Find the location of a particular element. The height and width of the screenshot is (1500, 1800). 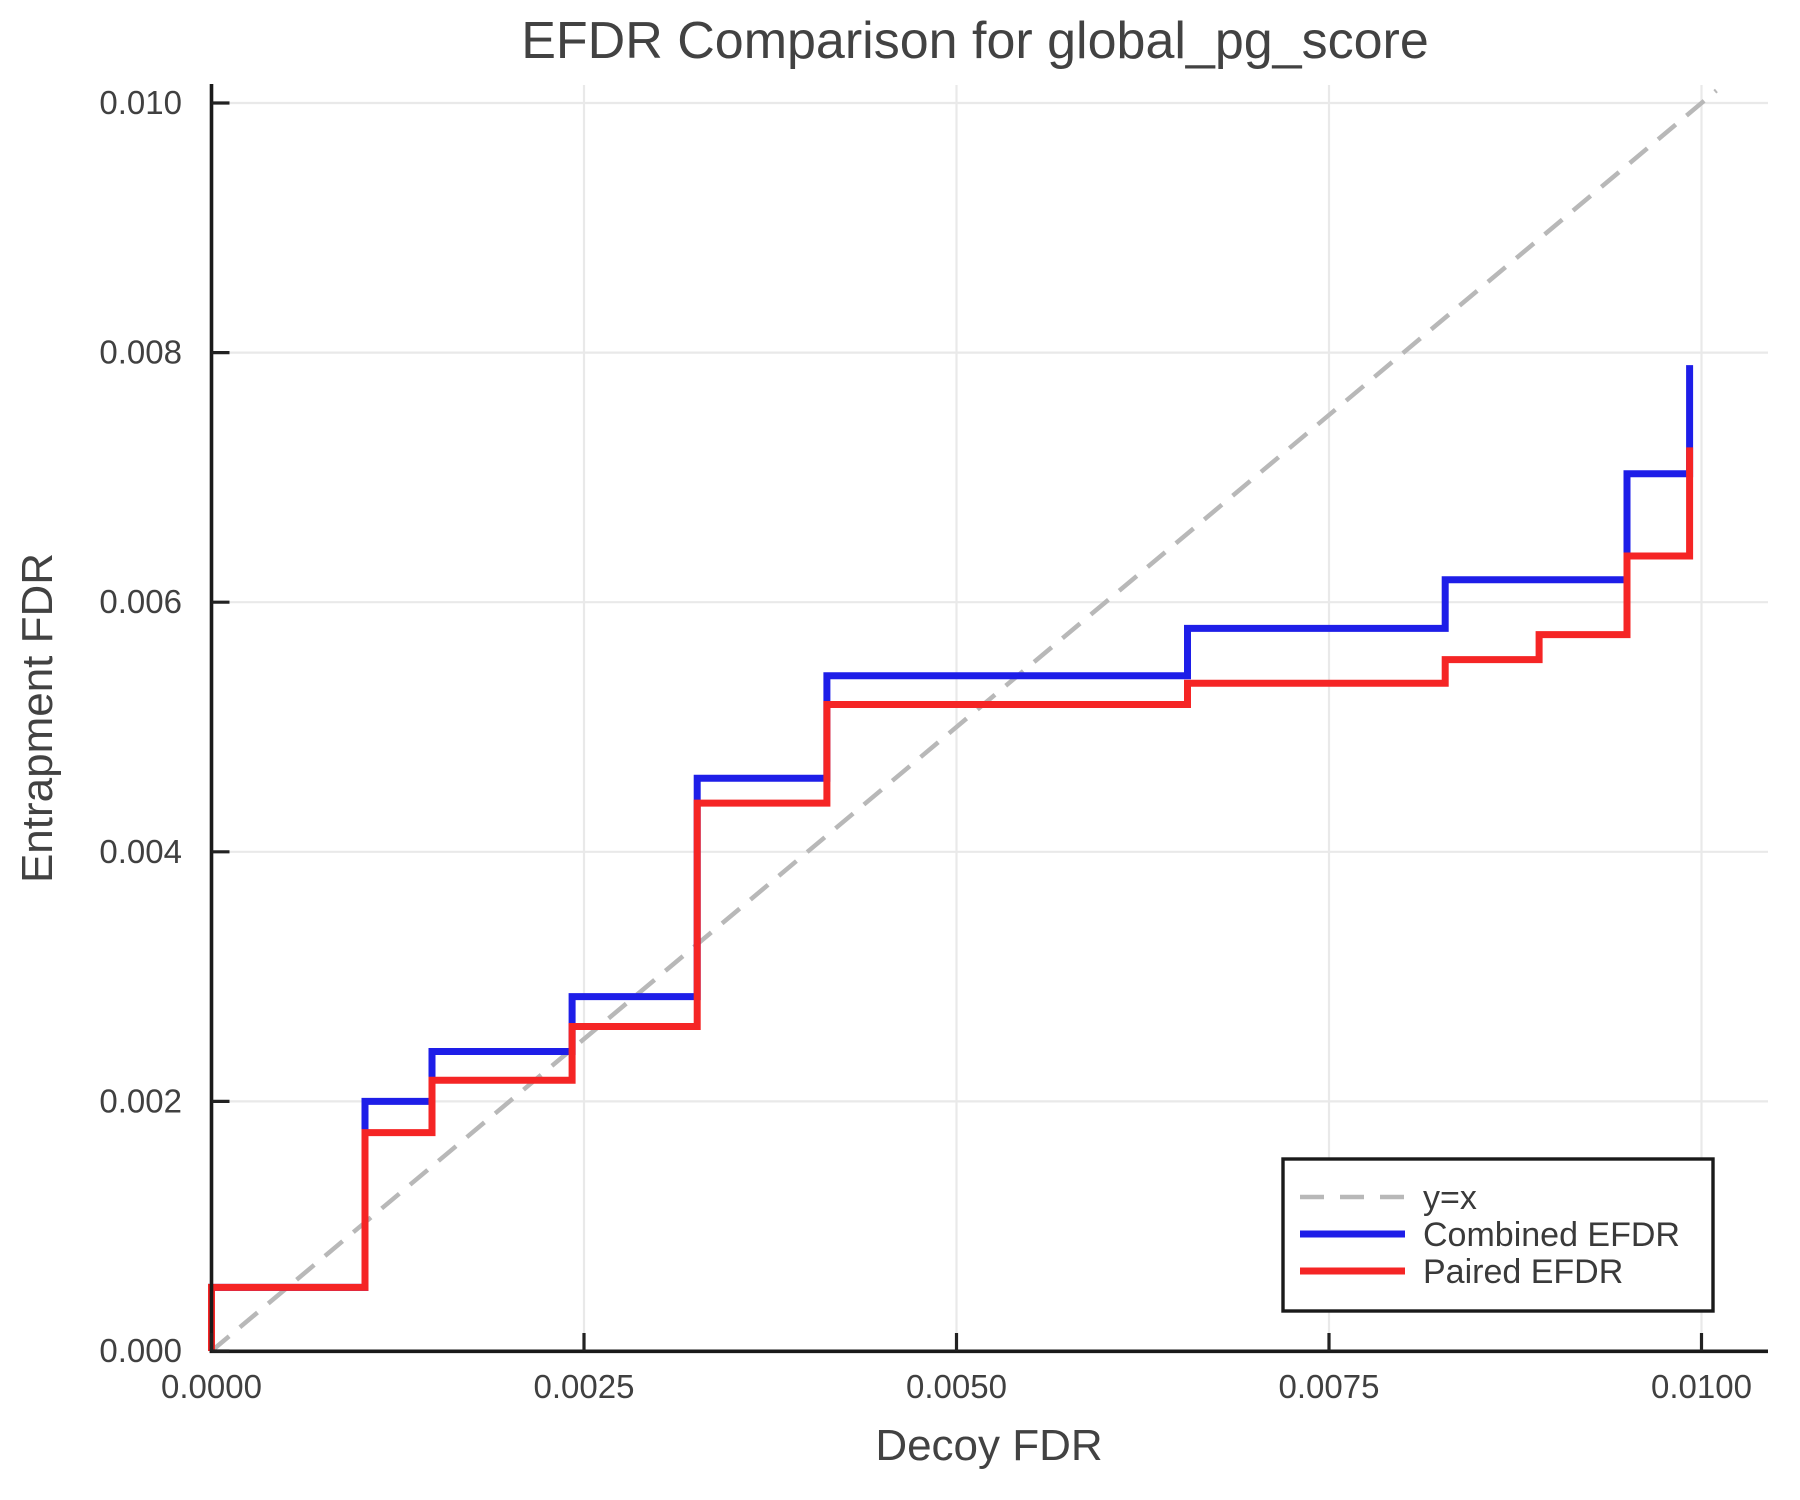

x-tick-label: 0.0075 is located at coordinates (1329, 1386).